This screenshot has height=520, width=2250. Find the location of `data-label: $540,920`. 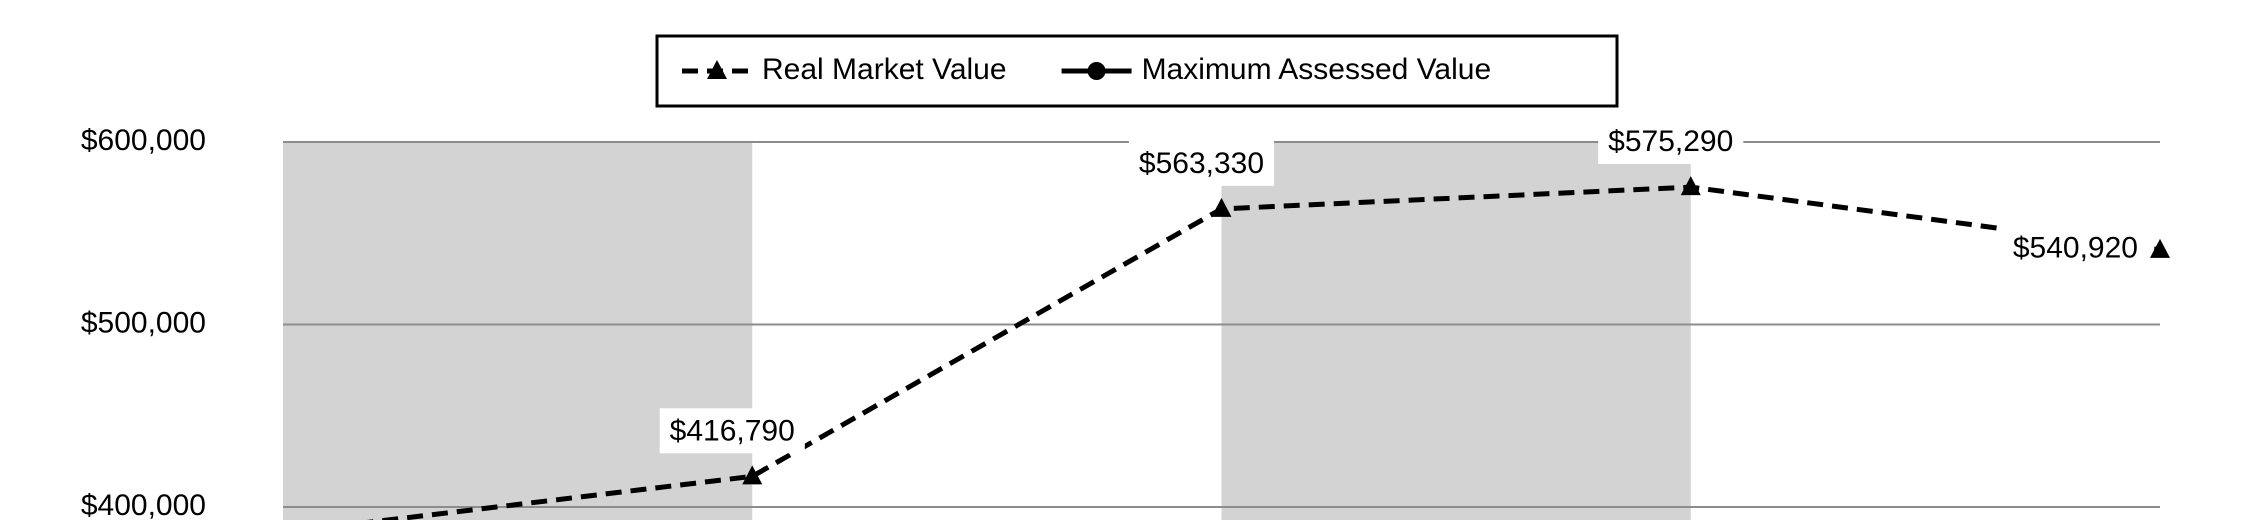

data-label: $540,920 is located at coordinates (2075, 248).